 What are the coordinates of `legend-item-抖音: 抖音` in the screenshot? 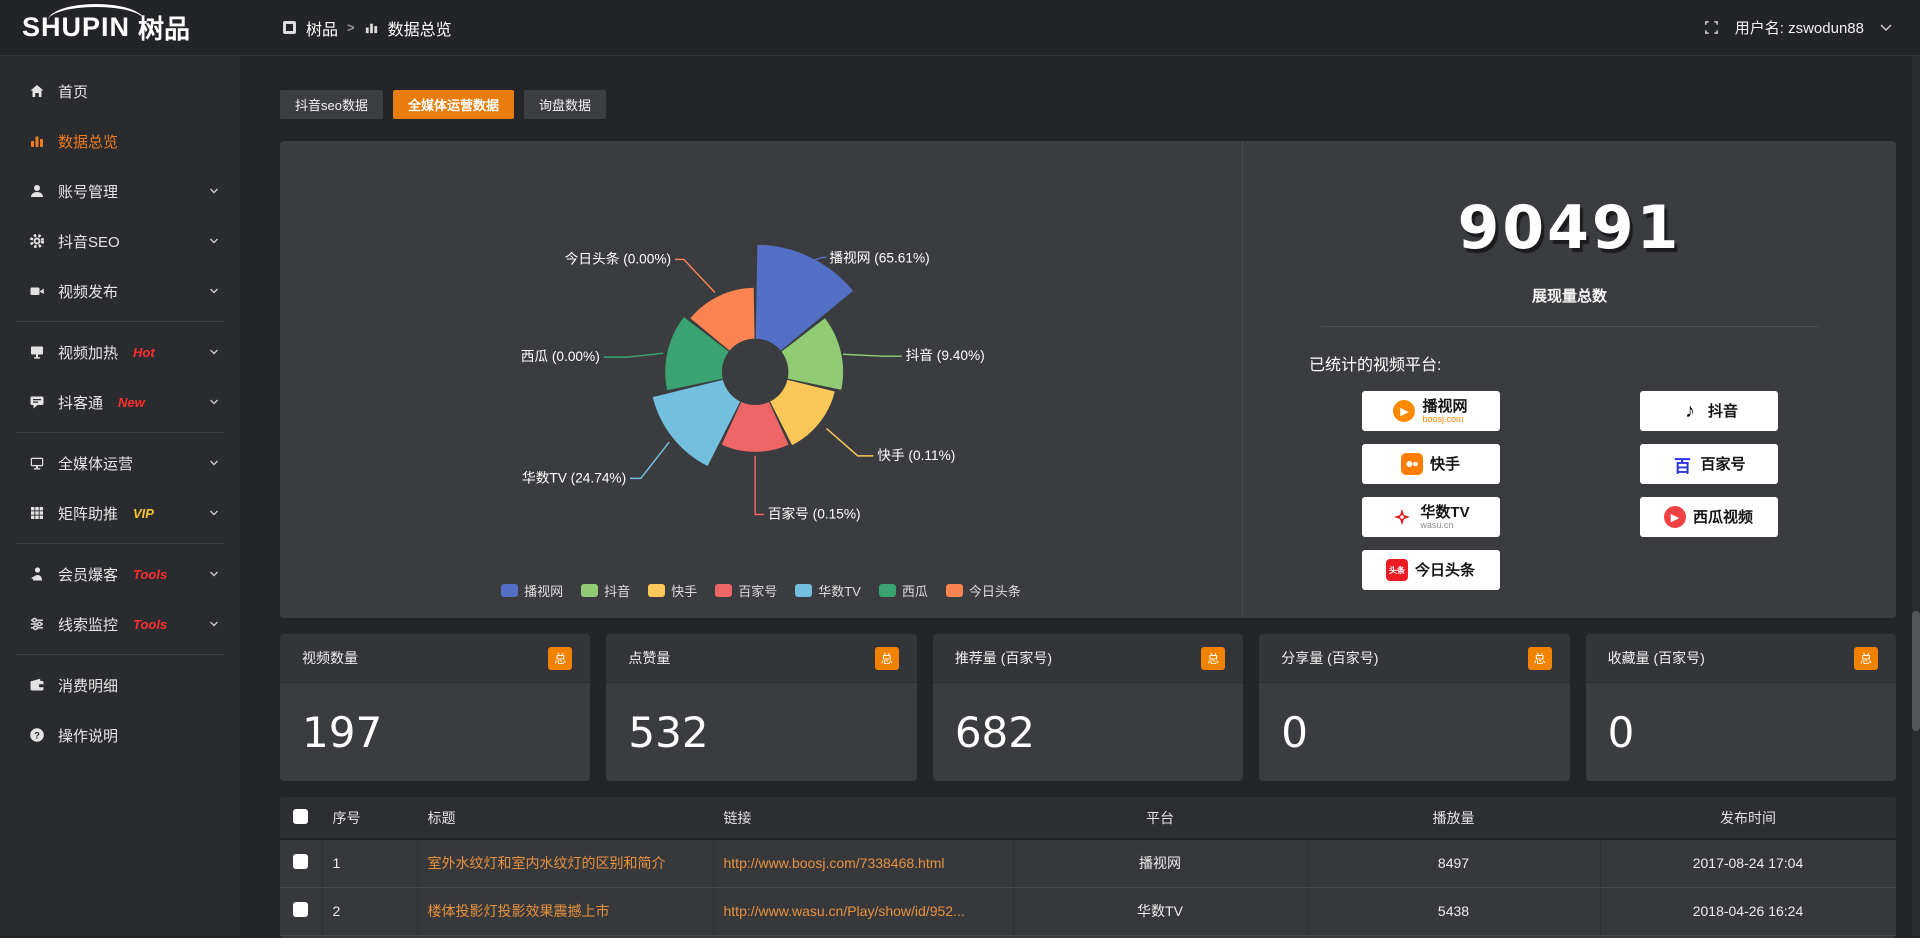 It's located at (605, 590).